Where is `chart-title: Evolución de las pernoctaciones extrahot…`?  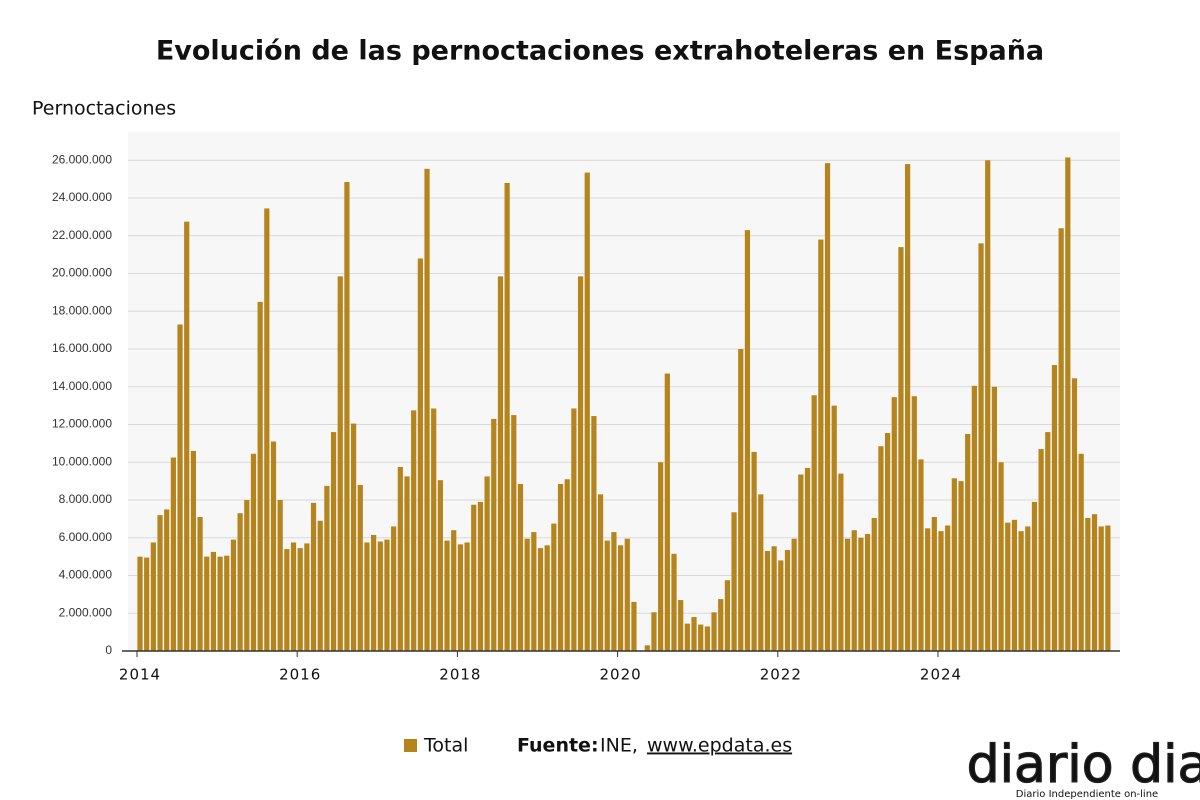 chart-title: Evolución de las pernoctaciones extrahot… is located at coordinates (600, 51).